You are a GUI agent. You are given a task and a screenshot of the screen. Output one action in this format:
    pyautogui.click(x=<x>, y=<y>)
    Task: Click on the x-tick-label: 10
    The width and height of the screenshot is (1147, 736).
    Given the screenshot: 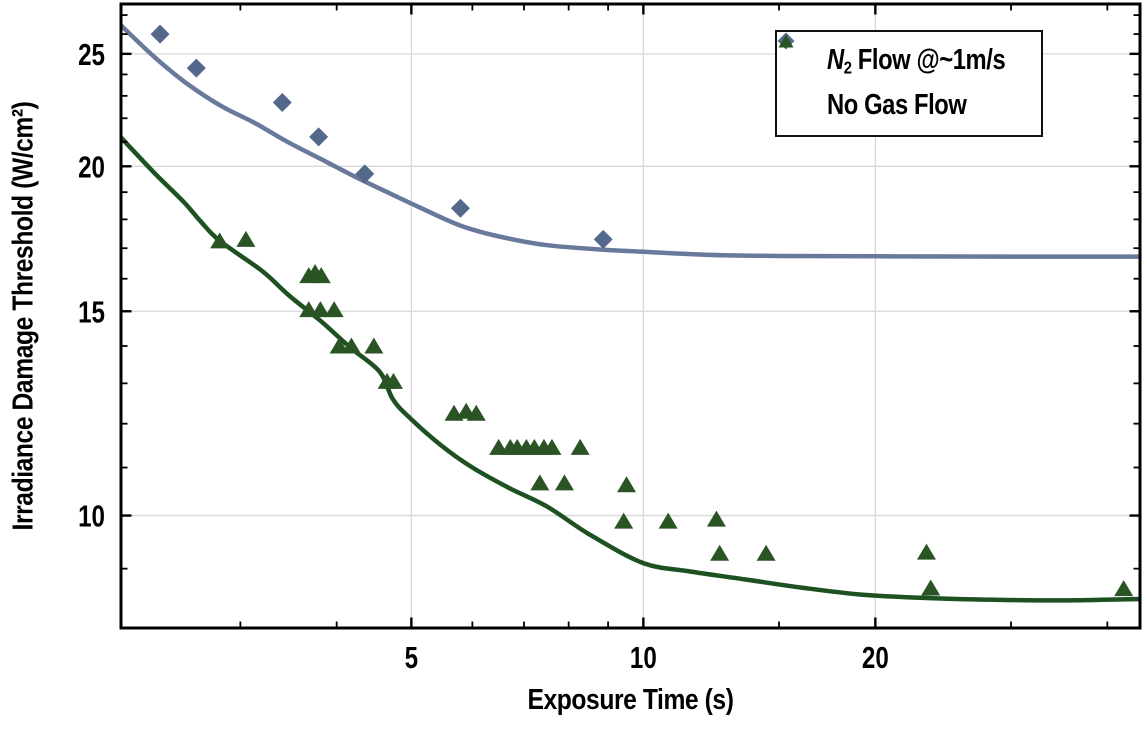 What is the action you would take?
    pyautogui.click(x=643, y=657)
    